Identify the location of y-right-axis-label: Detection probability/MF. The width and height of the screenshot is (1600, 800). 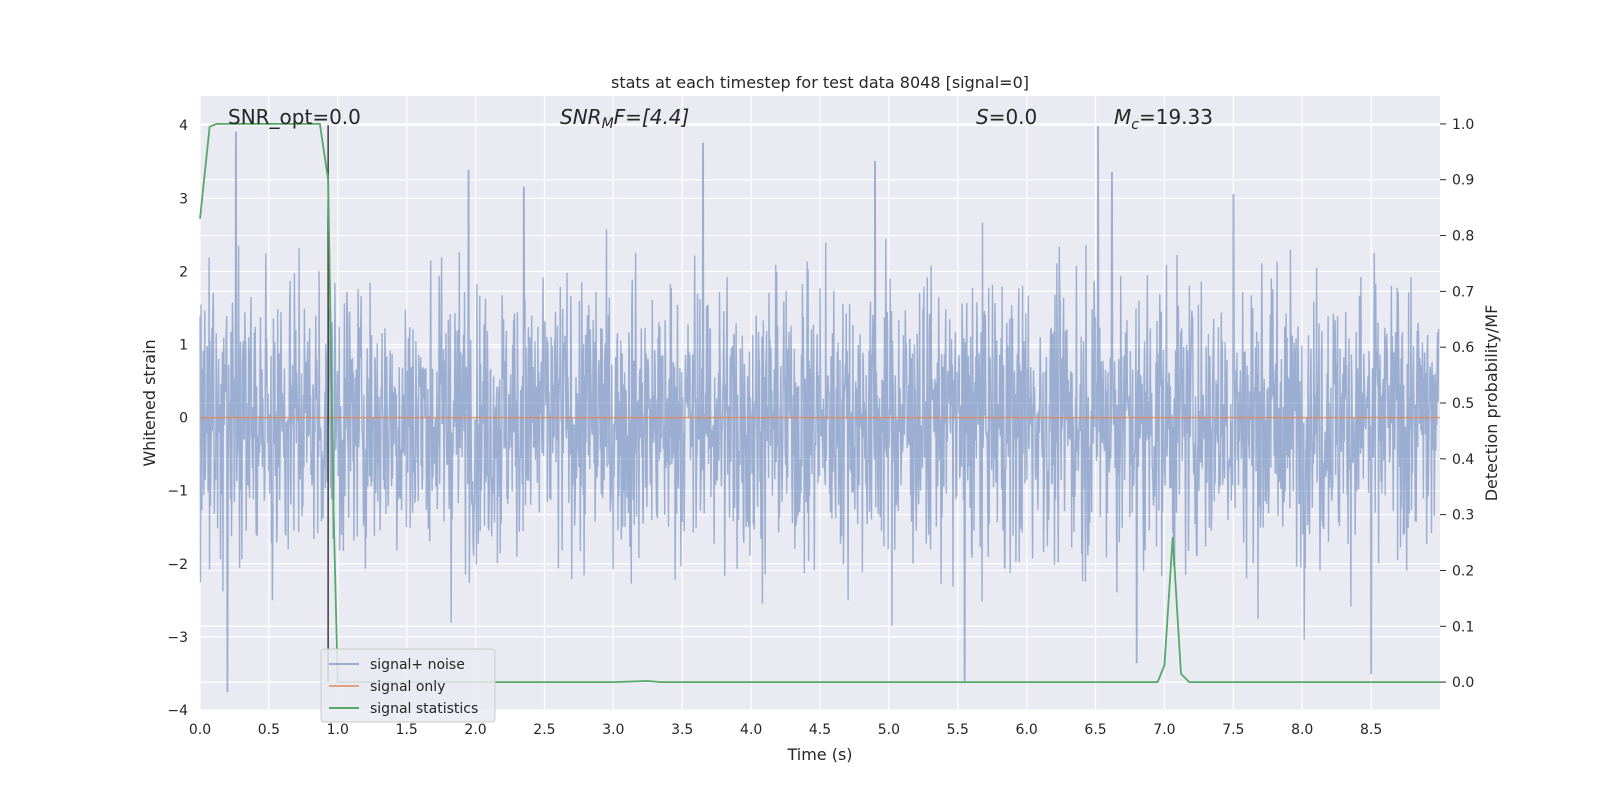
(1491, 403).